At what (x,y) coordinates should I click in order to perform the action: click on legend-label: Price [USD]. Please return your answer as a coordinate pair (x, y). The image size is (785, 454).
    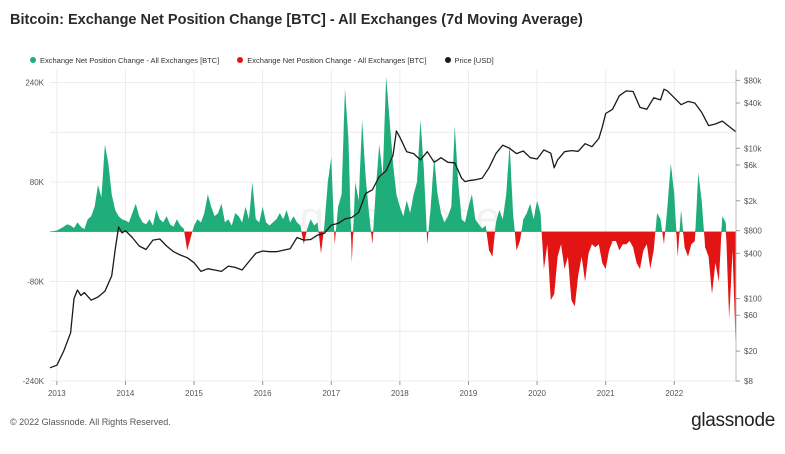
    Looking at the image, I should click on (474, 60).